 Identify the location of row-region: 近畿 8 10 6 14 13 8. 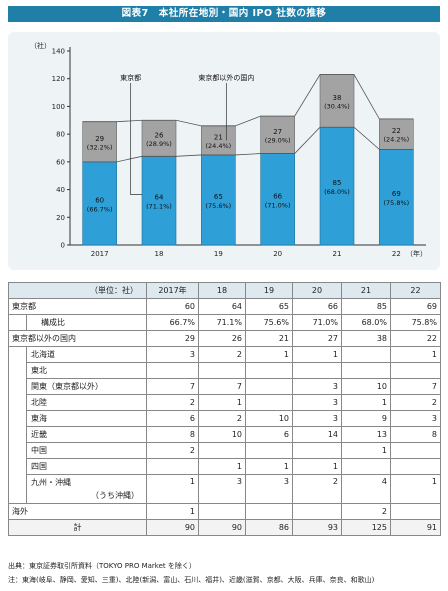
(224, 434).